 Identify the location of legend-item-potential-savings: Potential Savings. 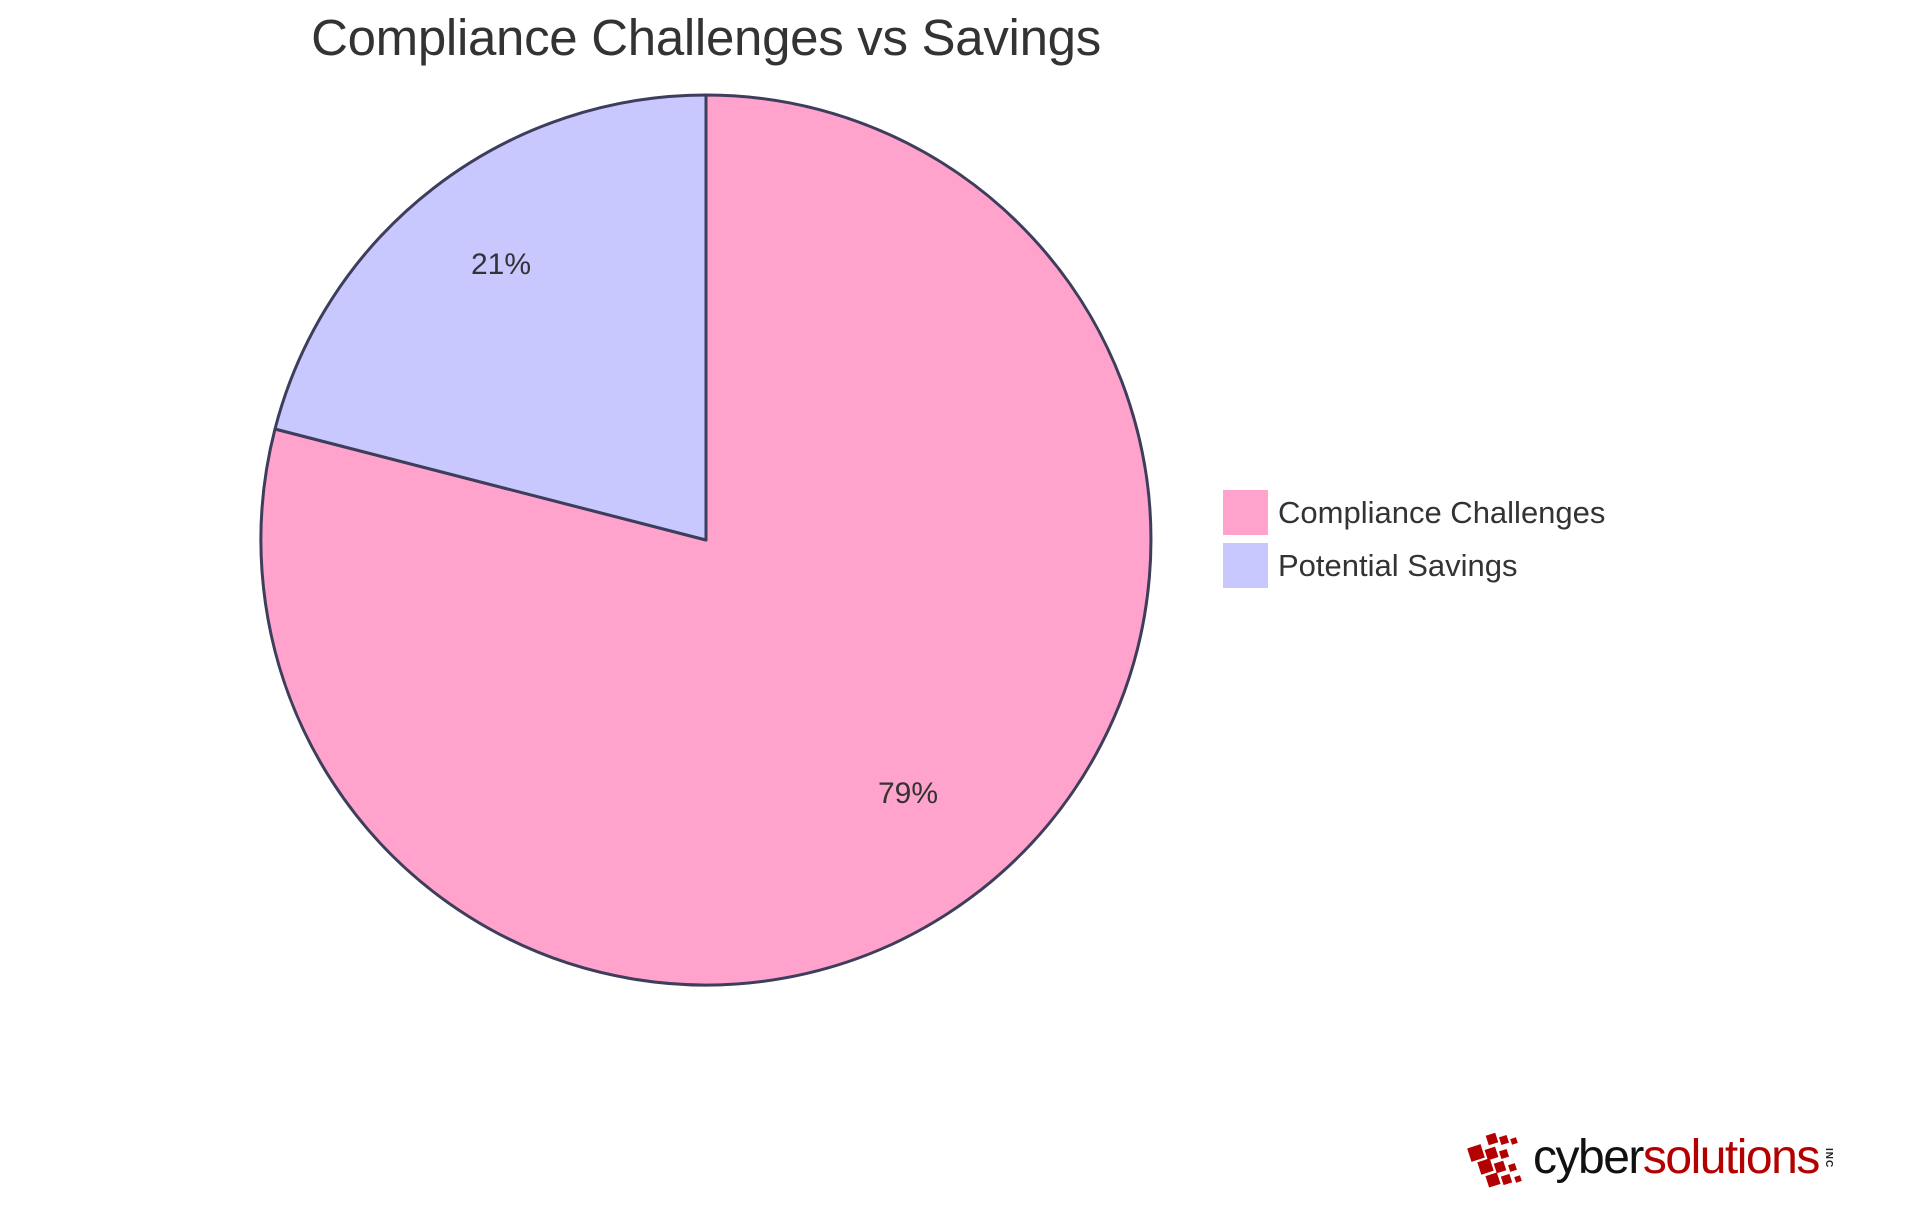
(1414, 565).